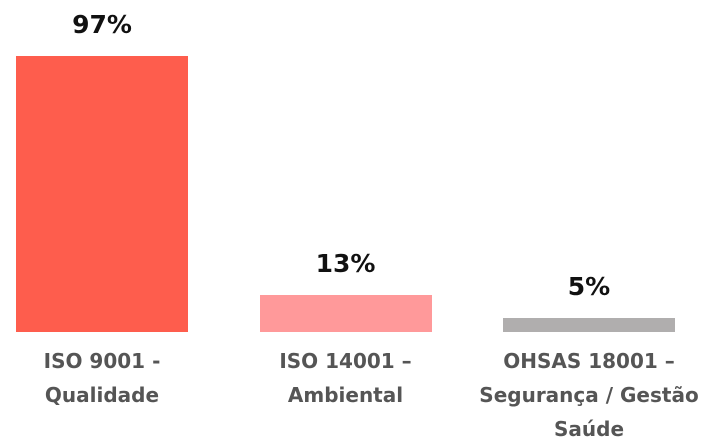 The image size is (715, 439). What do you see at coordinates (345, 263) in the screenshot?
I see `value-label: 13%` at bounding box center [345, 263].